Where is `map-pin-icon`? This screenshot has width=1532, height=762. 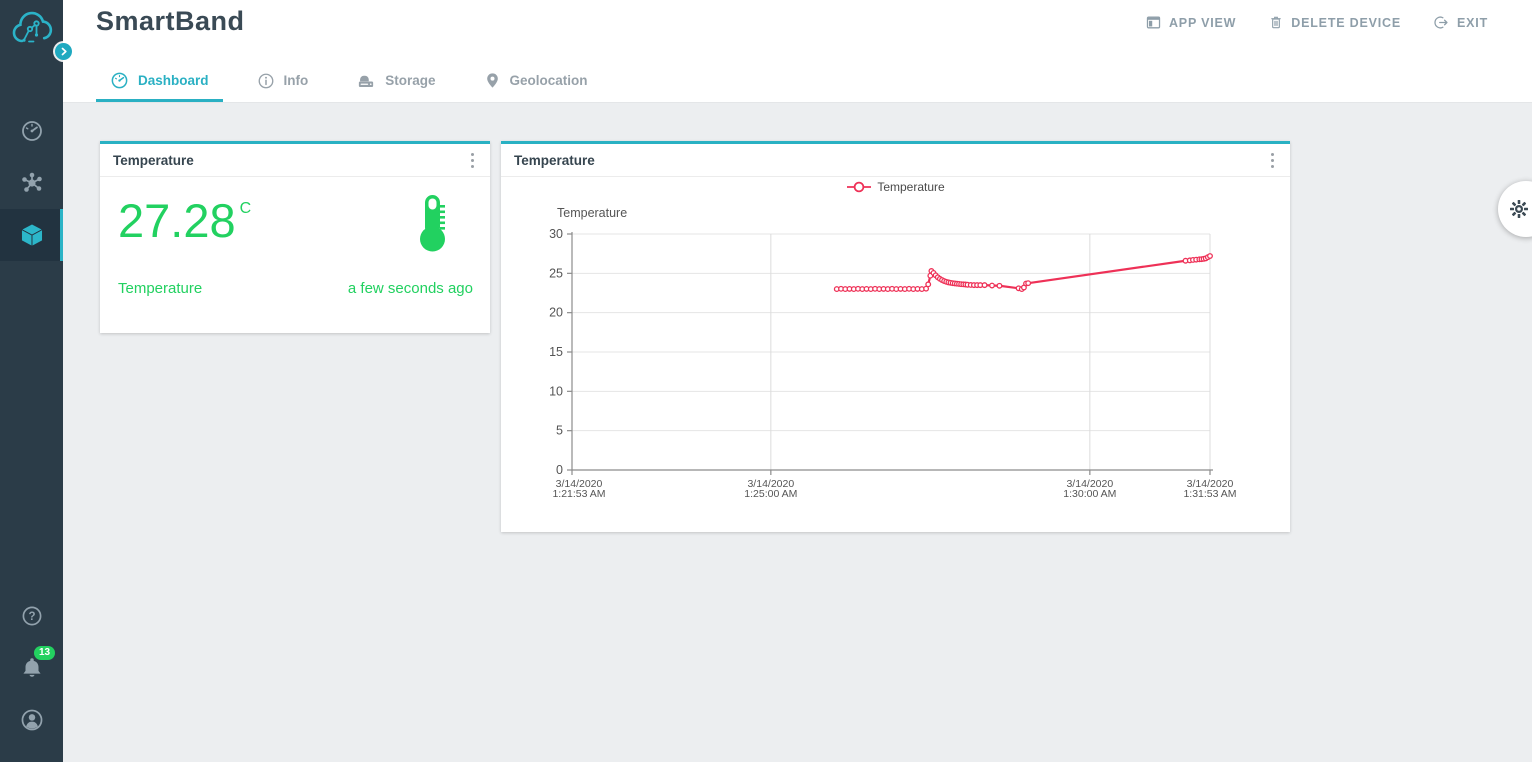 map-pin-icon is located at coordinates (492, 80).